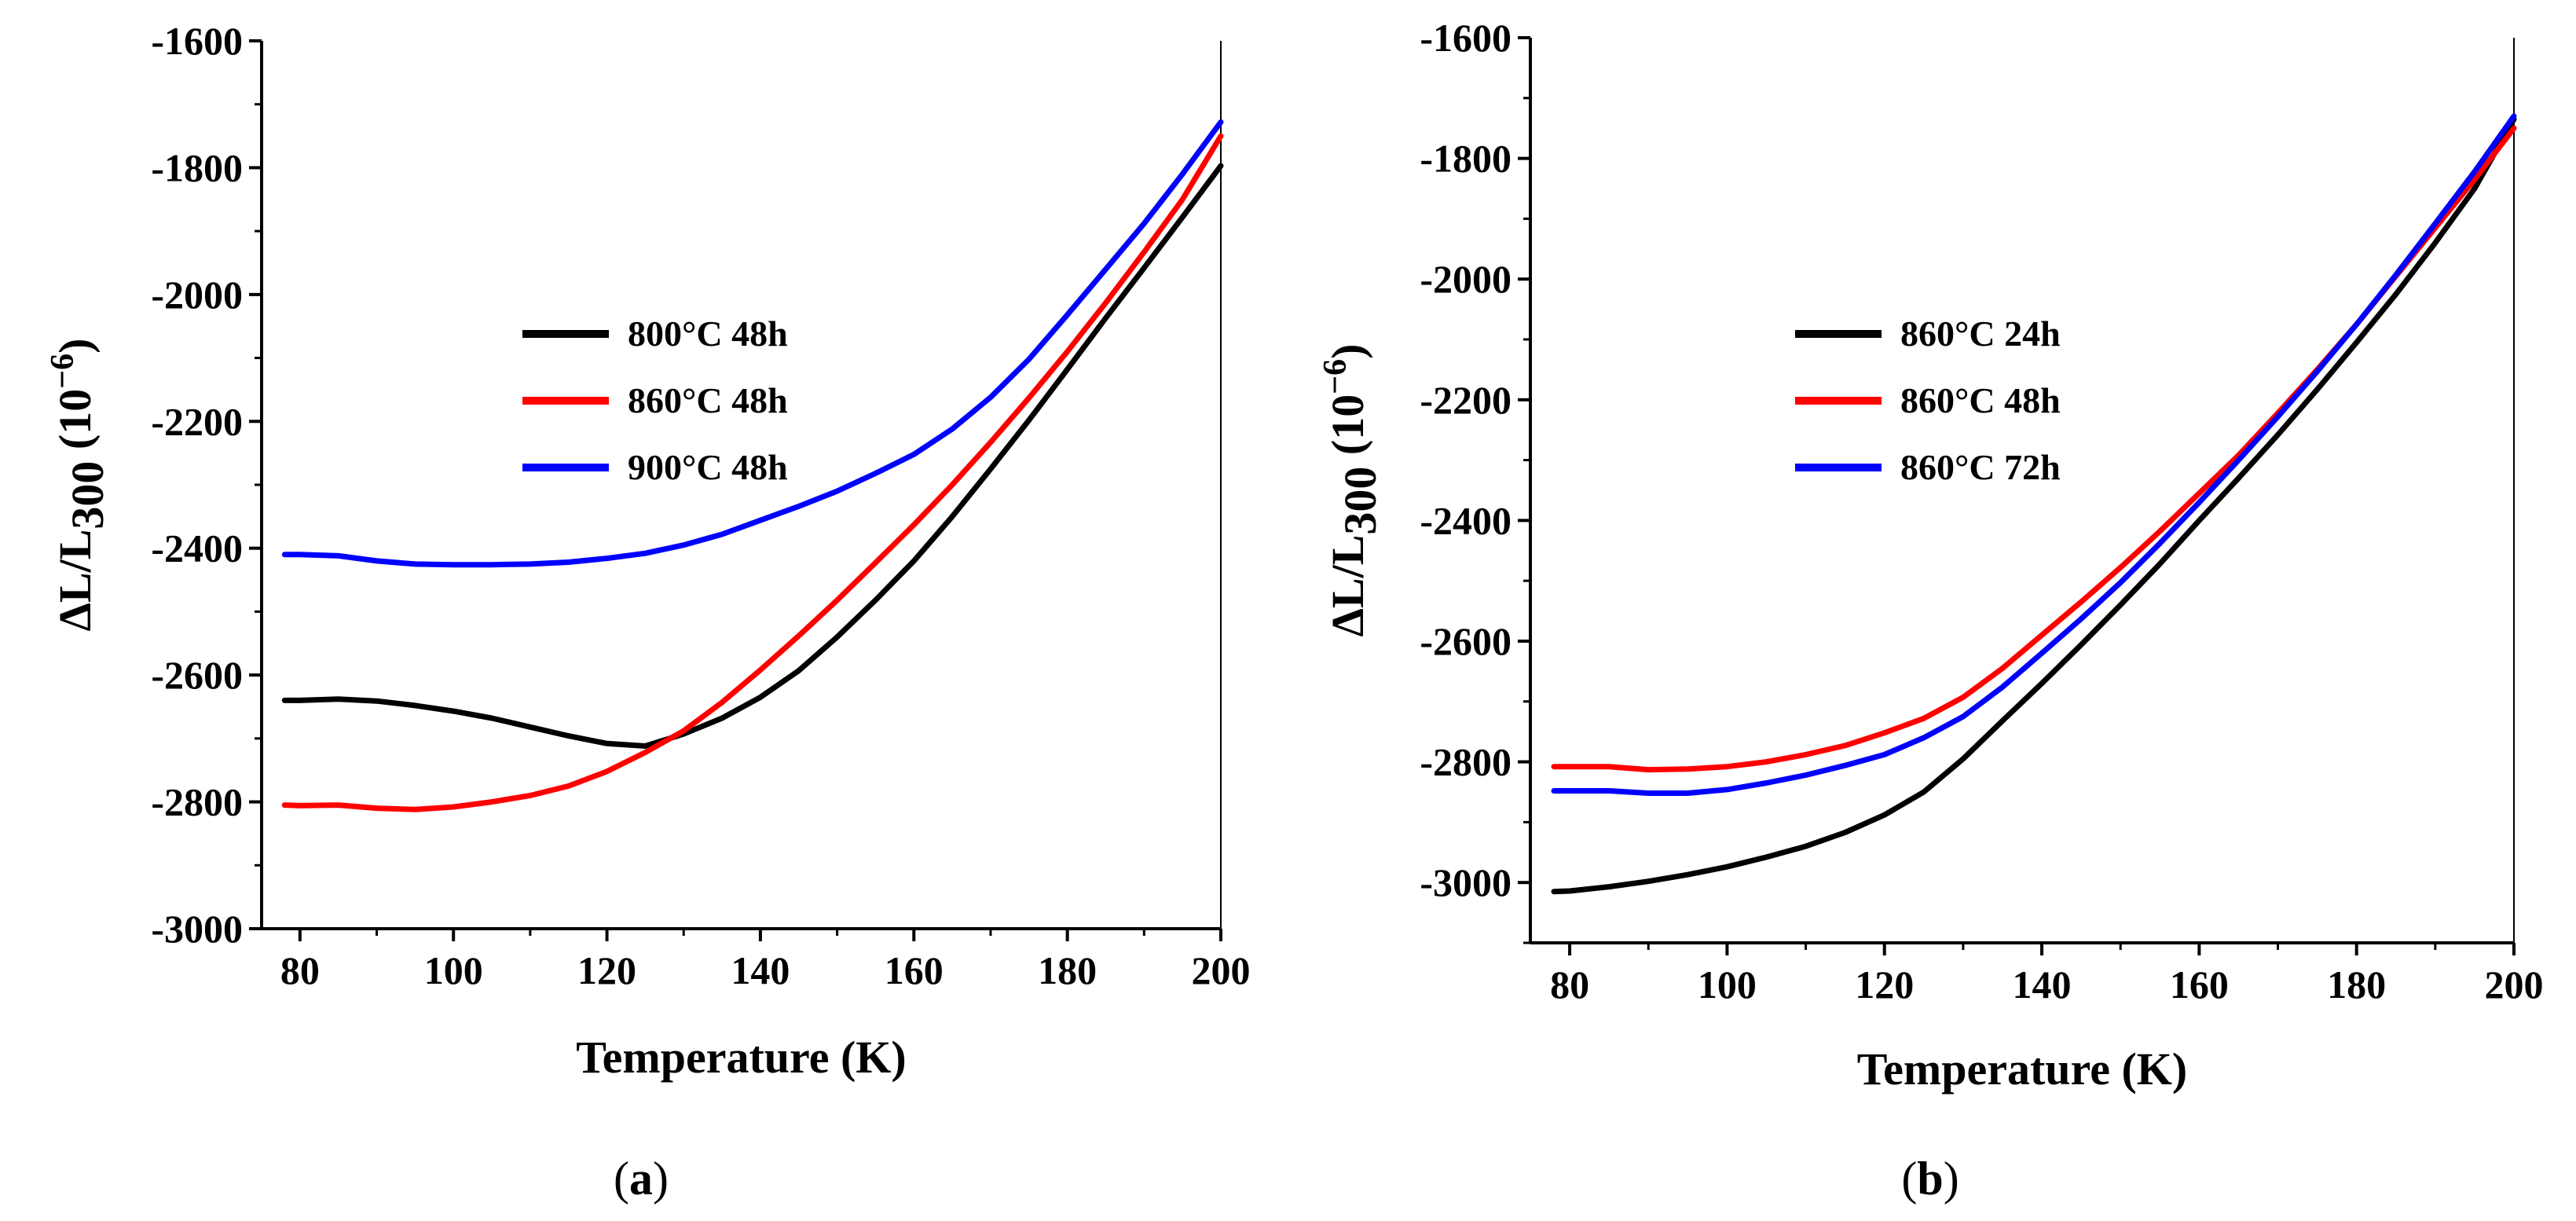 This screenshot has height=1221, width=2576. I want to click on legend-entry: 800°C 48h, so click(708, 334).